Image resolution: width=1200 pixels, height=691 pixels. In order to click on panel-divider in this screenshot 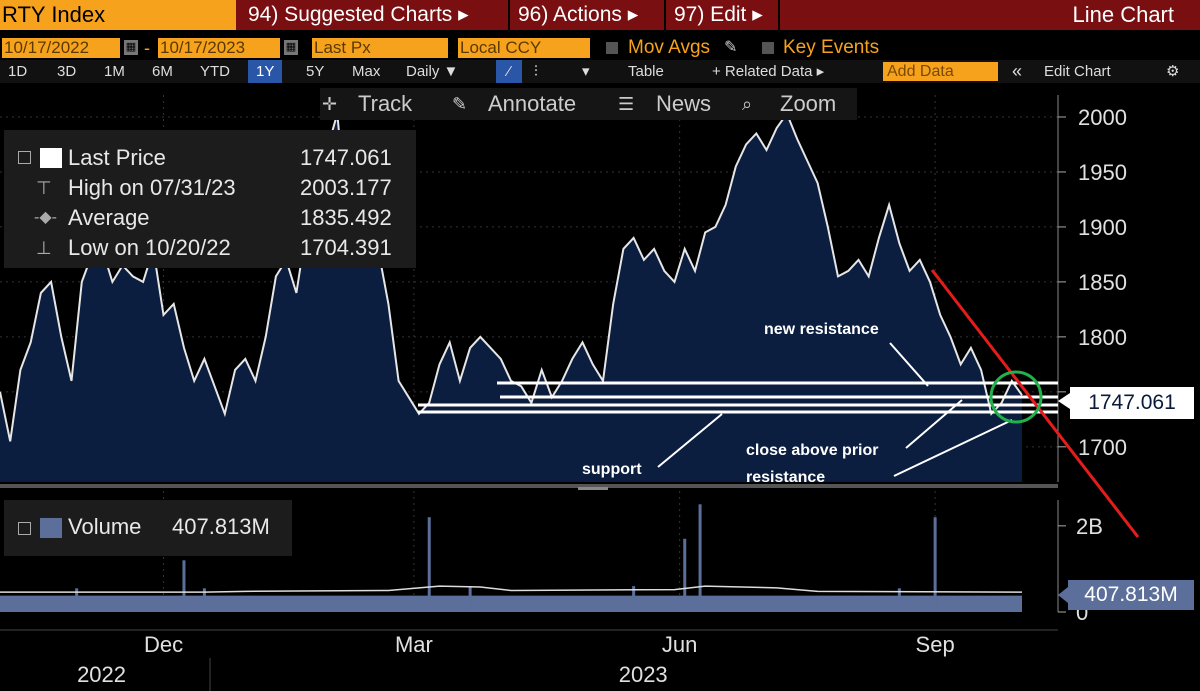, I will do `click(529, 486)`.